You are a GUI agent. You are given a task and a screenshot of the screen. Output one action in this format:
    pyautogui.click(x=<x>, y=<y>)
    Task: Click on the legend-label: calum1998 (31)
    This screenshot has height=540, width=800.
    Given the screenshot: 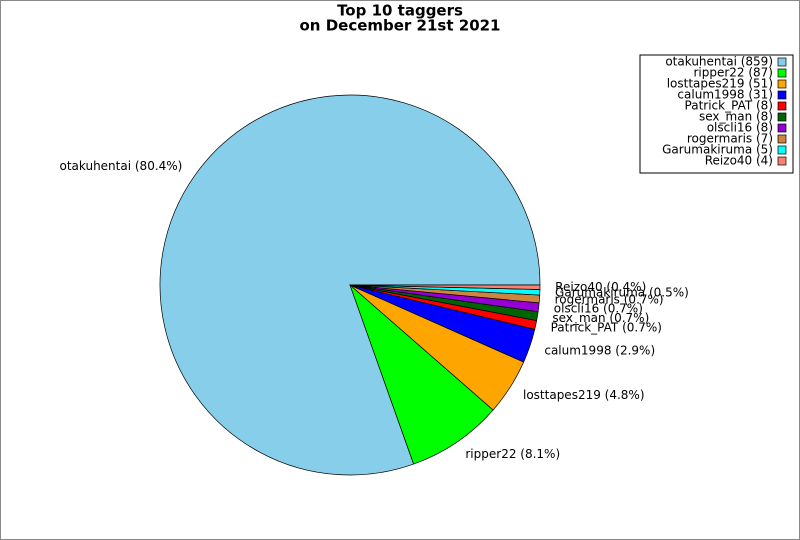 What is the action you would take?
    pyautogui.click(x=725, y=95)
    